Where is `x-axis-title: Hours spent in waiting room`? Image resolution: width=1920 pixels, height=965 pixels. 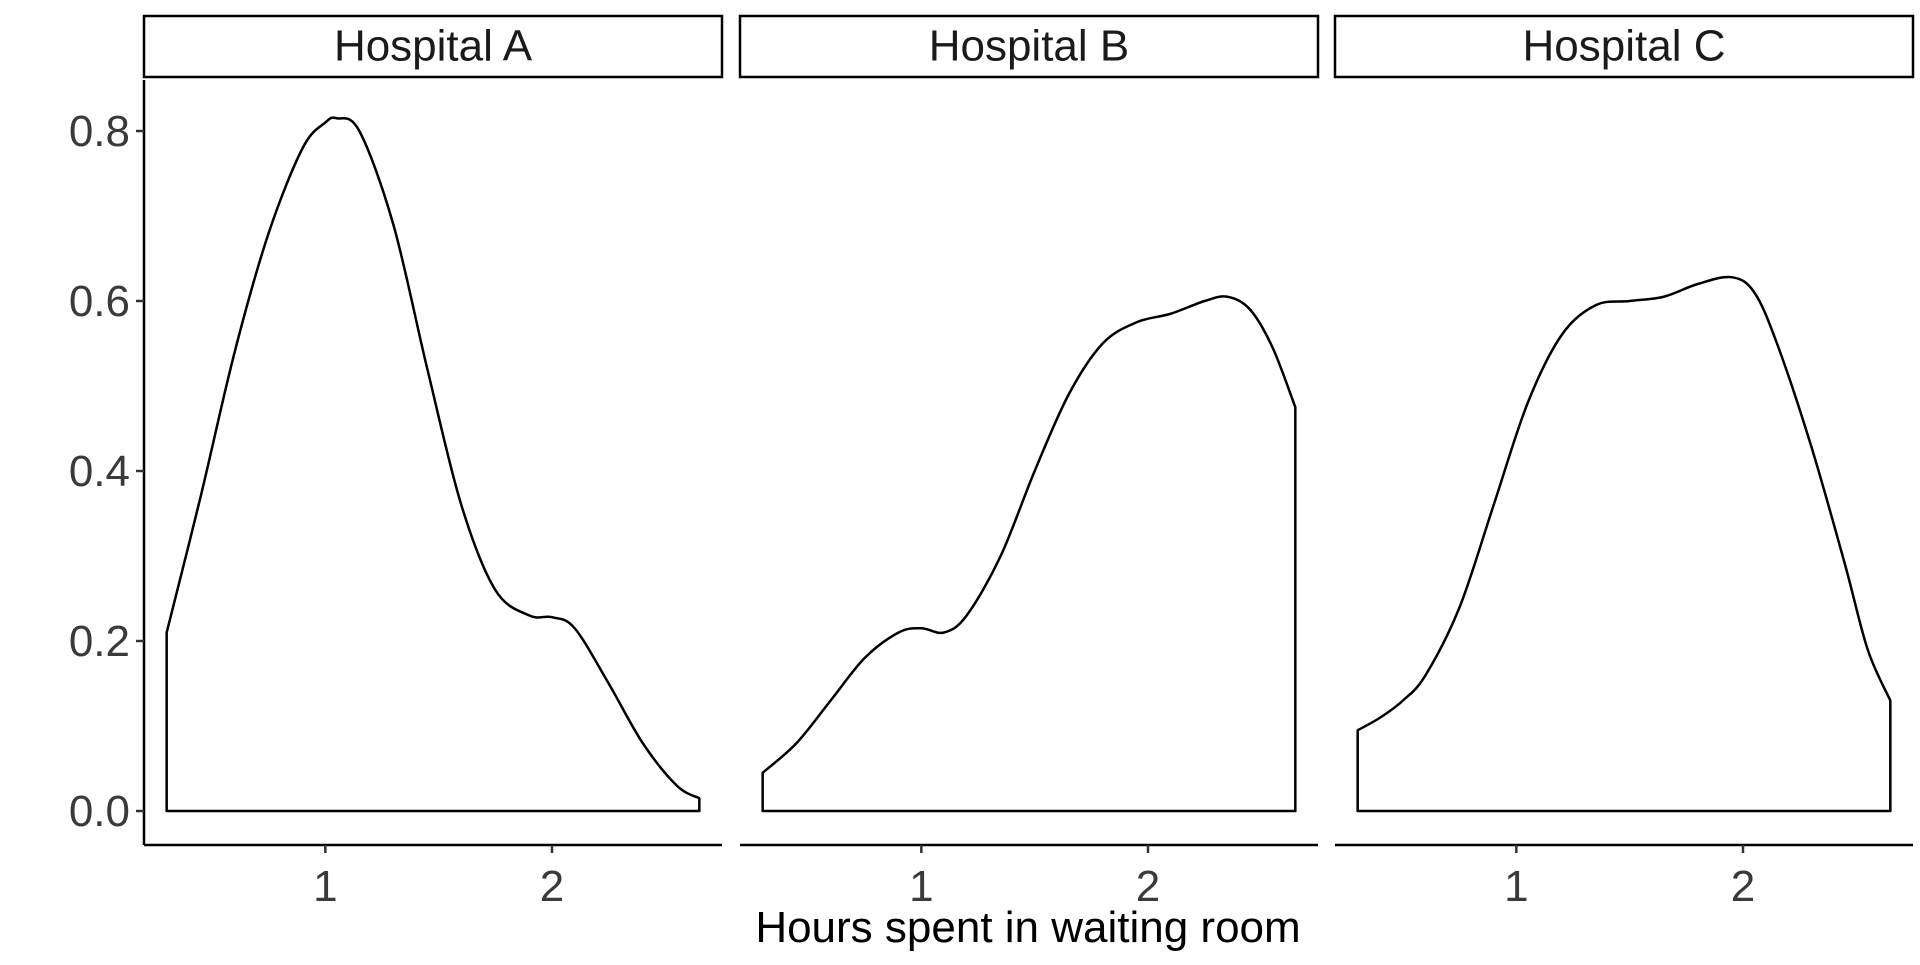 x-axis-title: Hours spent in waiting room is located at coordinates (1027, 927).